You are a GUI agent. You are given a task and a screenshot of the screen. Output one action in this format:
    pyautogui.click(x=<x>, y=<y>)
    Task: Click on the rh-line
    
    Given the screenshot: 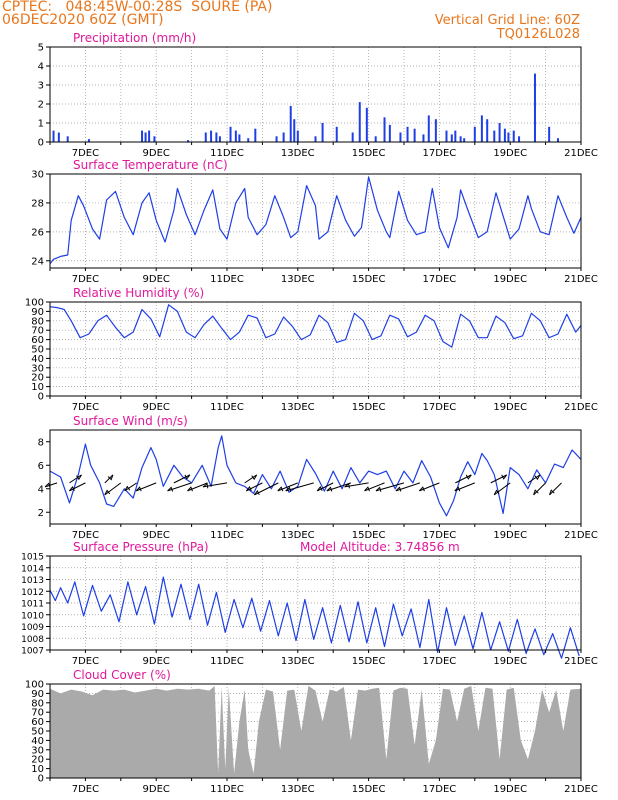 What is the action you would take?
    pyautogui.click(x=315, y=326)
    